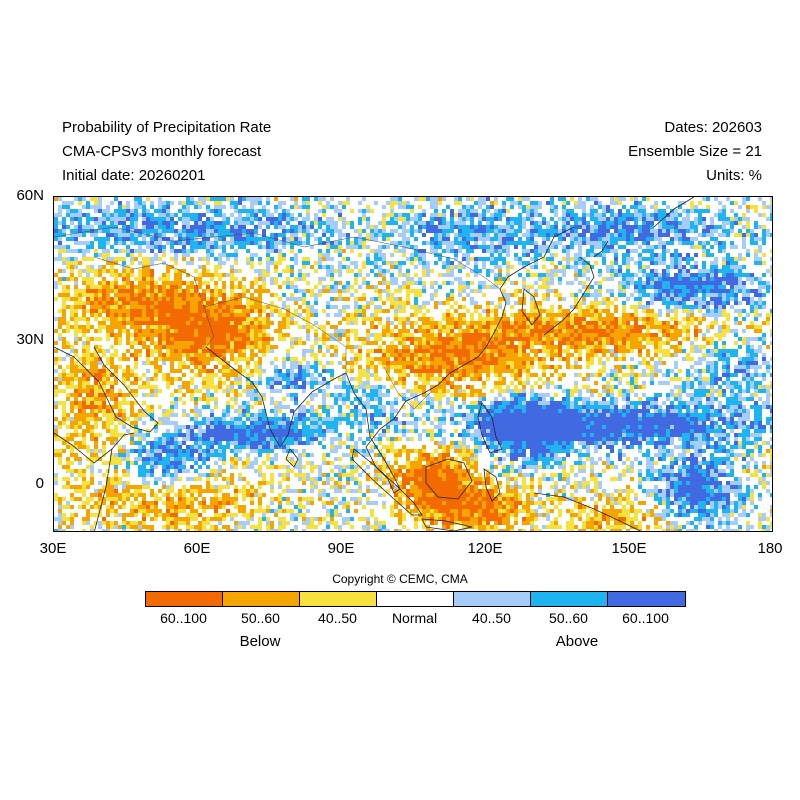  I want to click on lon-label-180: 180, so click(770, 548).